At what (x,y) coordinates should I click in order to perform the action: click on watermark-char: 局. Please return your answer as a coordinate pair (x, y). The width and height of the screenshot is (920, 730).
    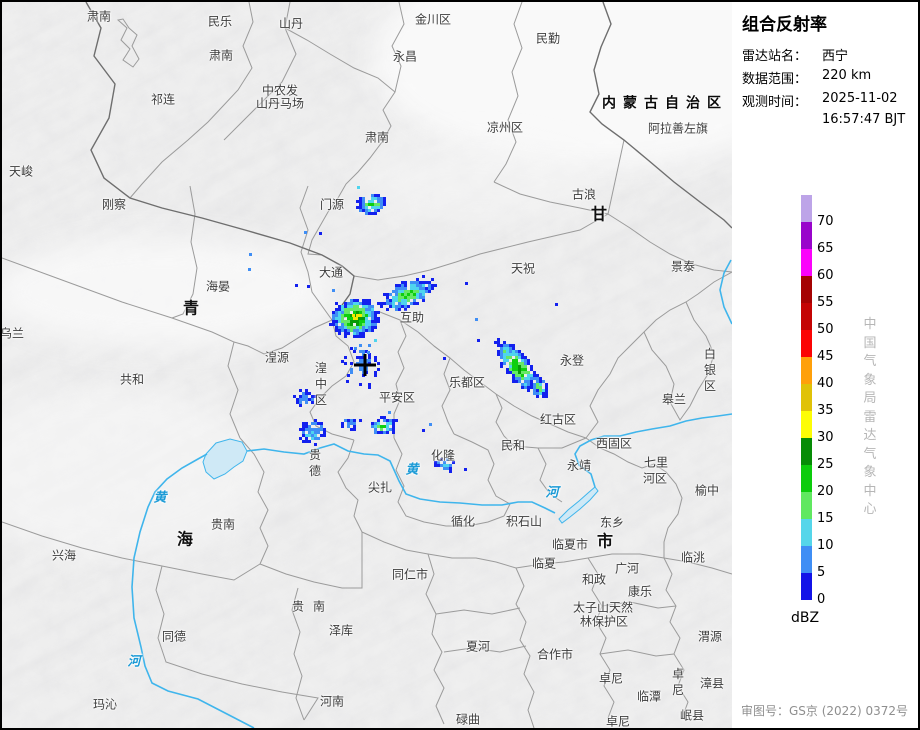
    Looking at the image, I should click on (870, 398).